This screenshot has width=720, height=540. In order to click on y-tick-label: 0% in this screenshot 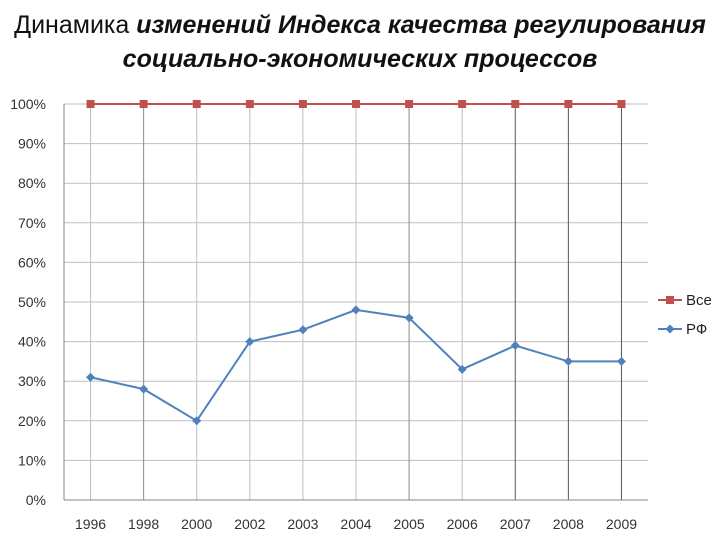, I will do `click(36, 500)`.